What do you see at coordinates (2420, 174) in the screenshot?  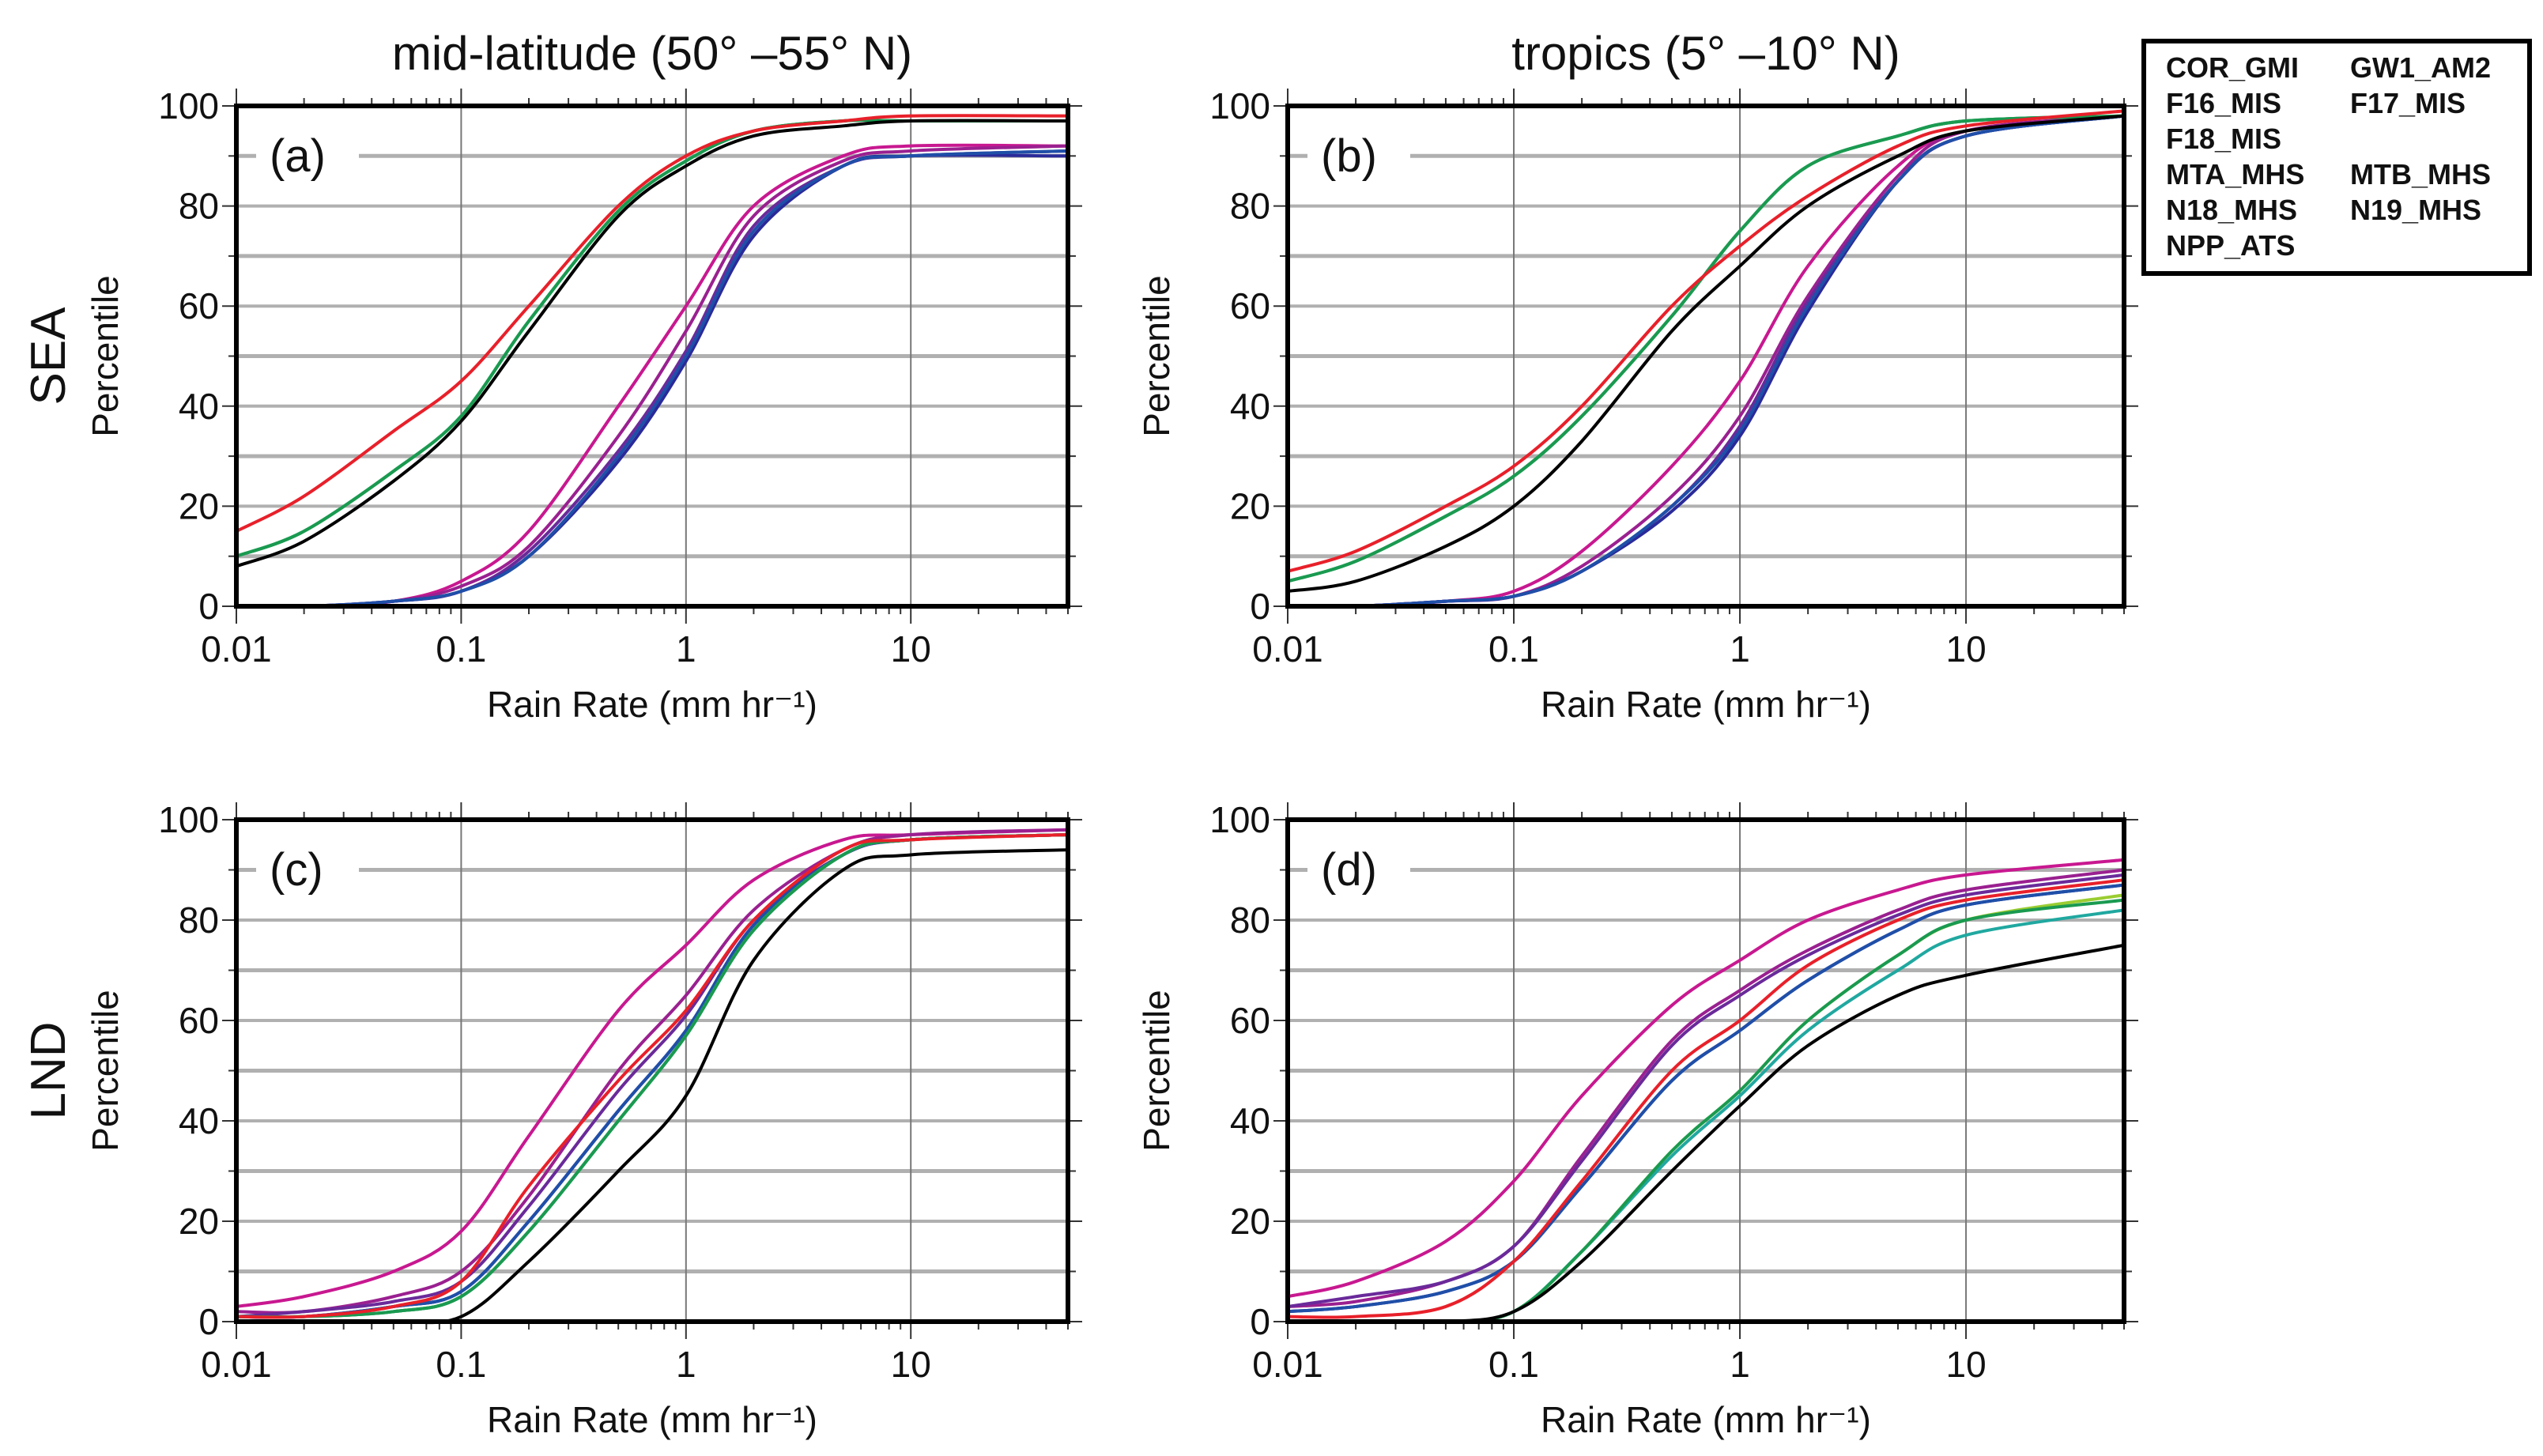 I see `legend-item: MTB_MHS` at bounding box center [2420, 174].